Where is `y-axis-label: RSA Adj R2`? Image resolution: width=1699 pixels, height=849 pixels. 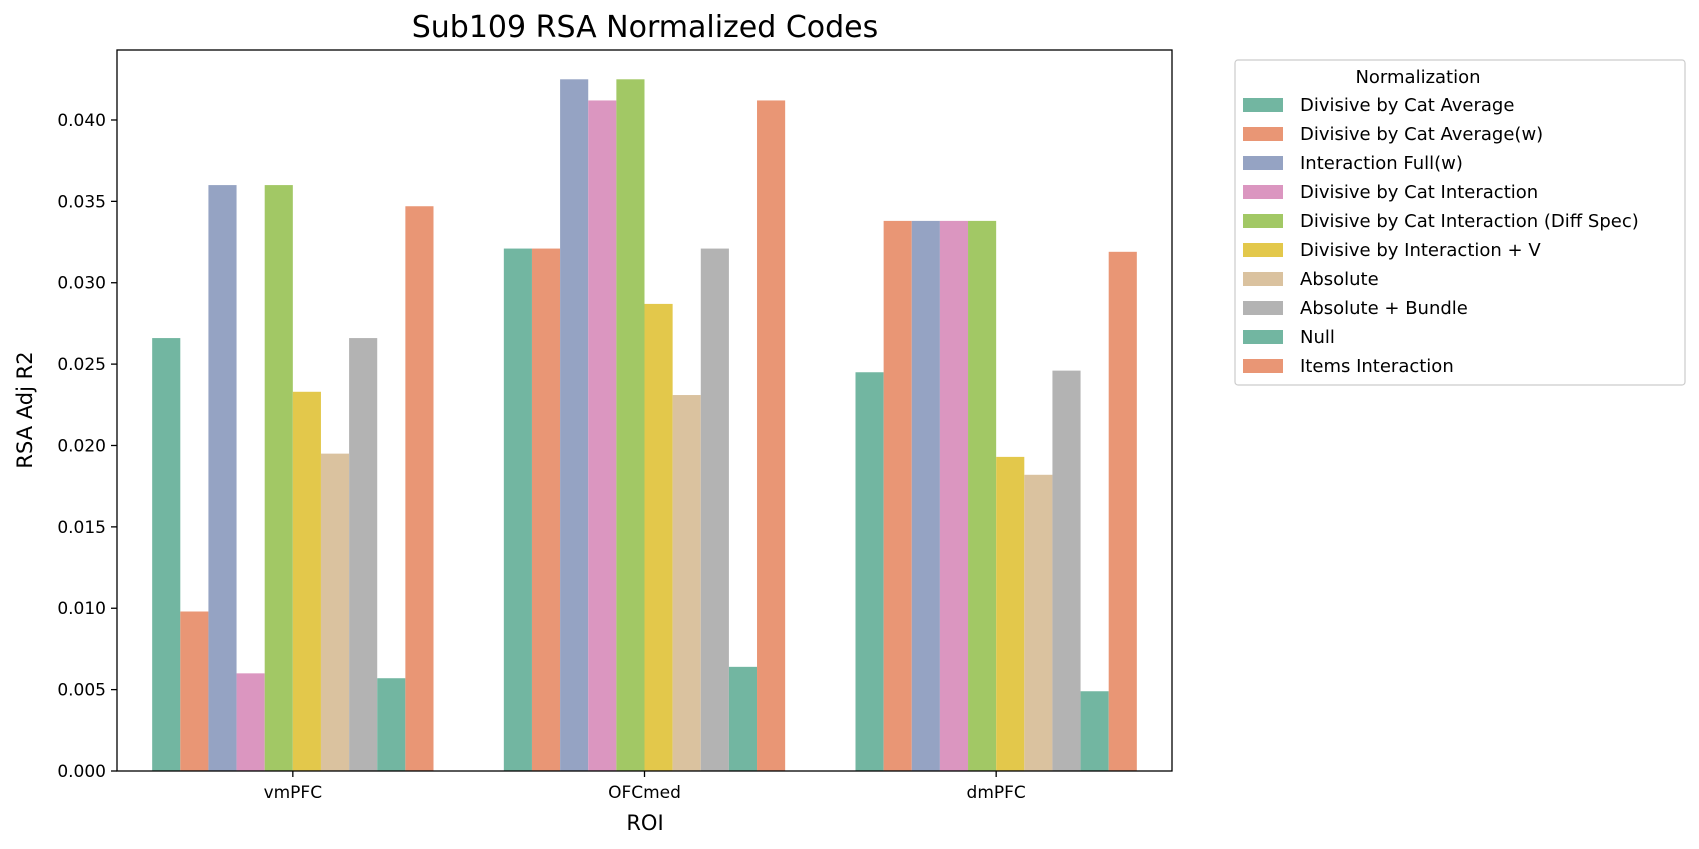
y-axis-label: RSA Adj R2 is located at coordinates (25, 409).